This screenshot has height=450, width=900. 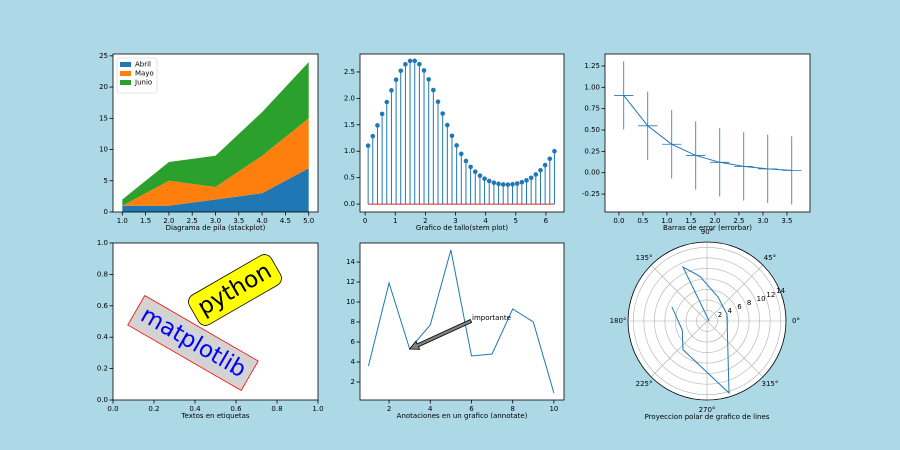 What do you see at coordinates (103, 87) in the screenshot?
I see `y-tick-label: 20` at bounding box center [103, 87].